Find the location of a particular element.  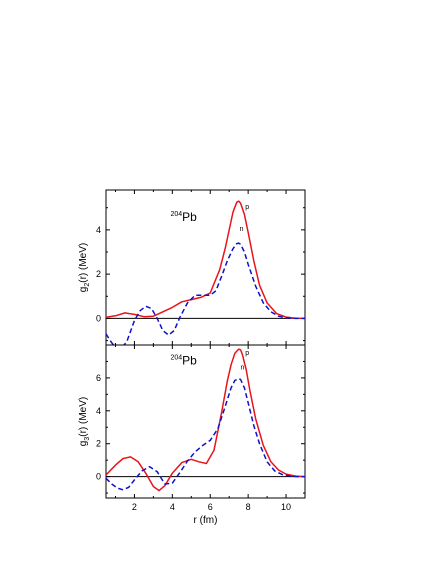

x-tick-label: 4 is located at coordinates (172, 507).